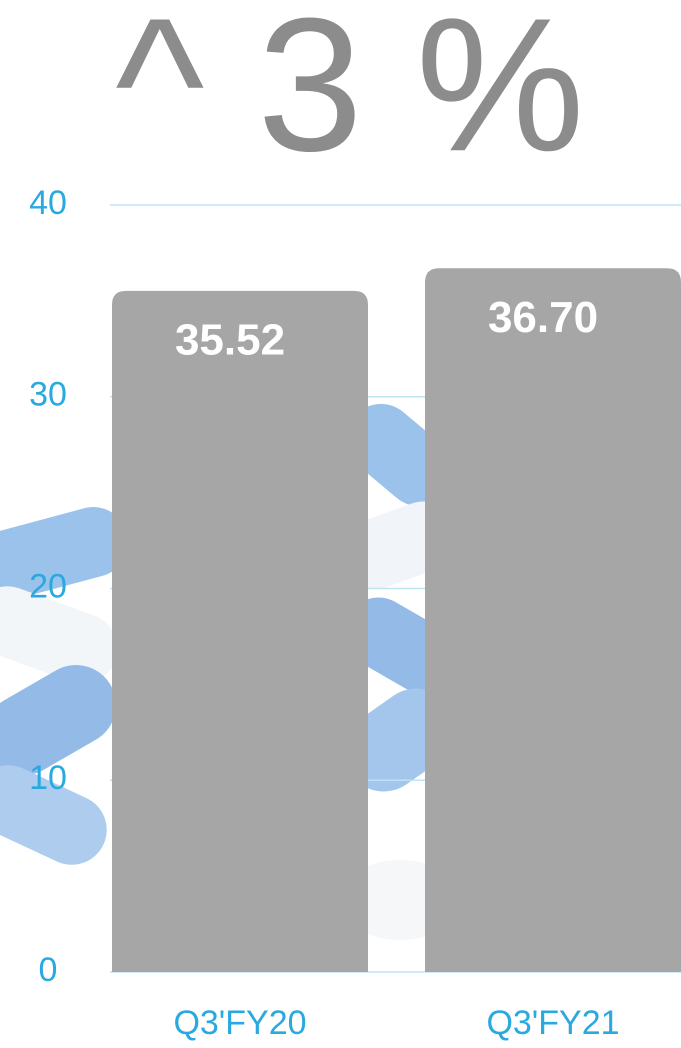 This screenshot has height=1048, width=681. I want to click on x-tick-label: Q3'FY21, so click(552, 1023).